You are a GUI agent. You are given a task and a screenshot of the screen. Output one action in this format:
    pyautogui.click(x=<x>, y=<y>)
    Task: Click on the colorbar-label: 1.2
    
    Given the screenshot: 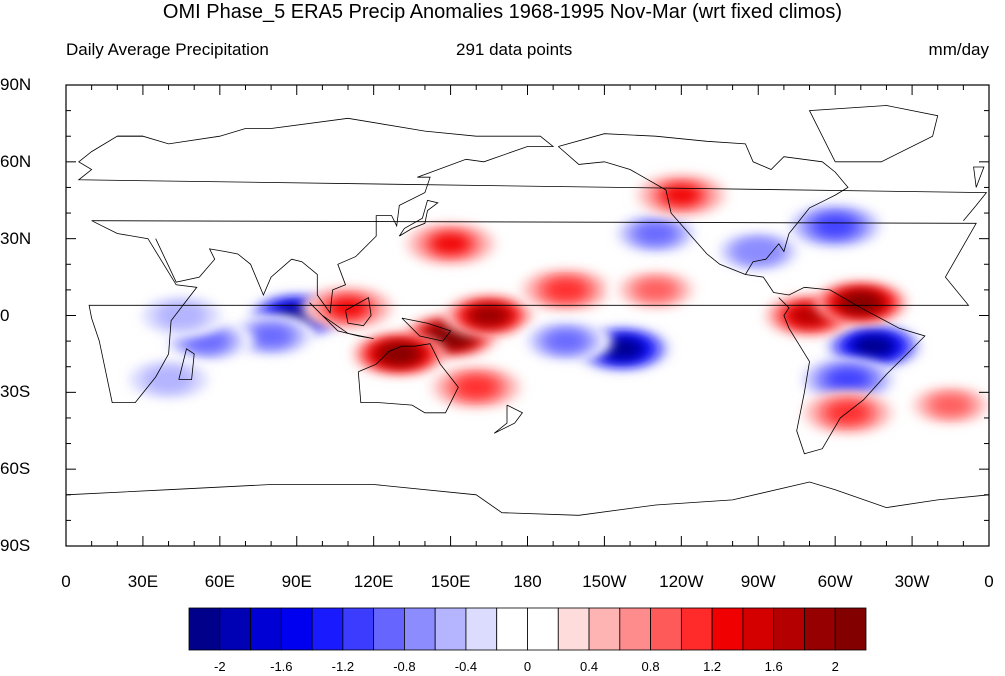 What is the action you would take?
    pyautogui.click(x=712, y=666)
    